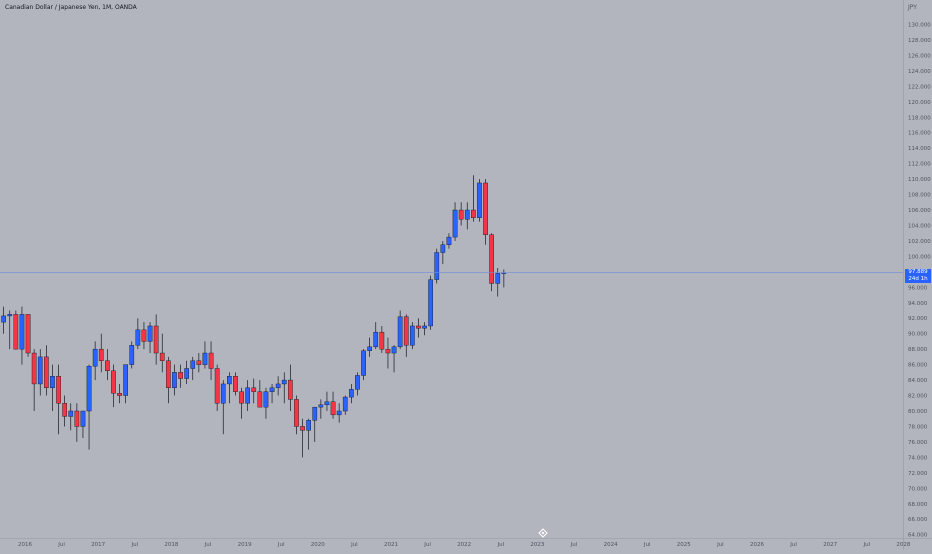  I want to click on price-tick-label: 108.000, so click(919, 196).